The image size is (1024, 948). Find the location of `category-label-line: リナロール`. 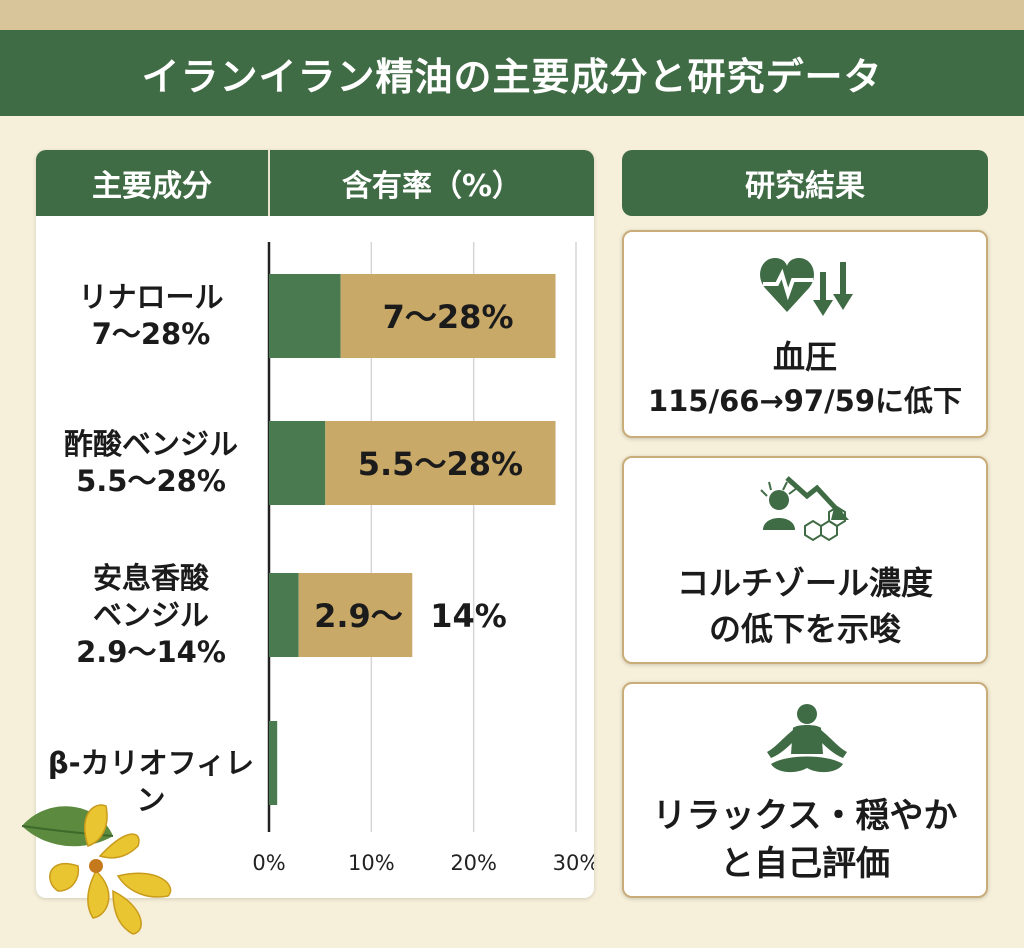

category-label-line: リナロール is located at coordinates (151, 297).